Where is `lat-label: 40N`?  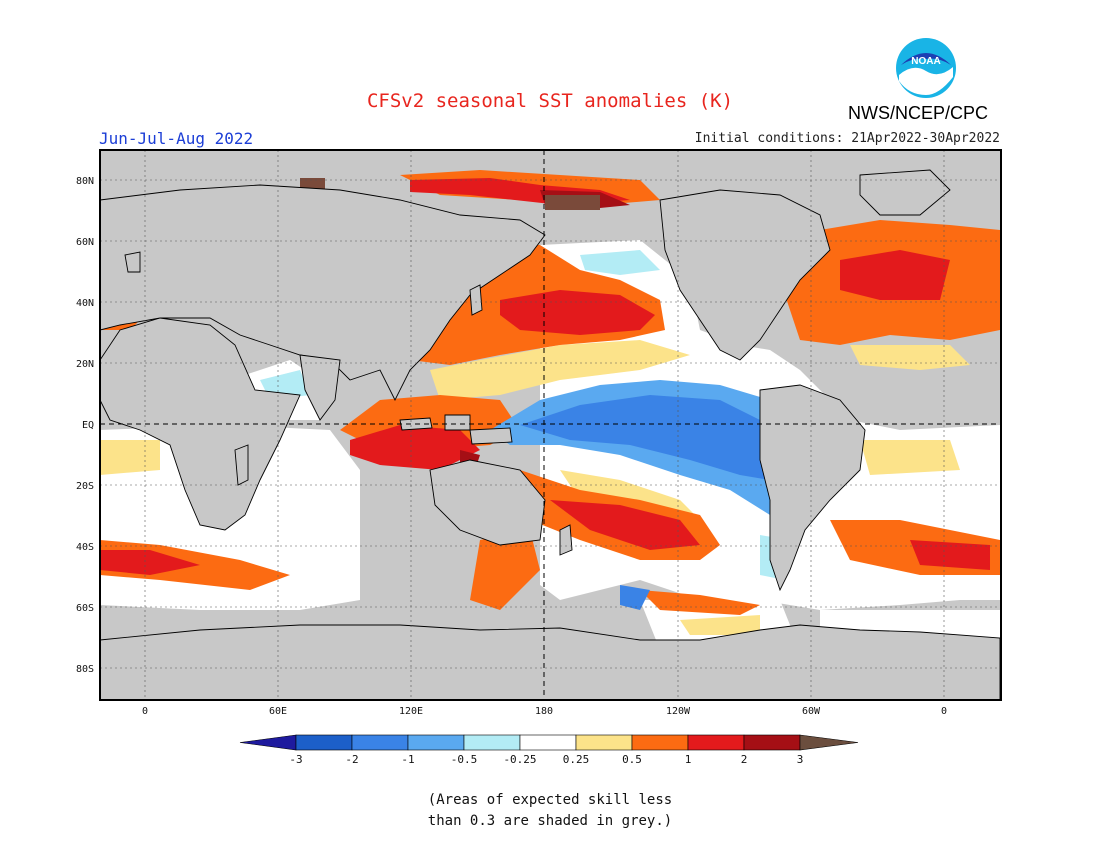 lat-label: 40N is located at coordinates (85, 303).